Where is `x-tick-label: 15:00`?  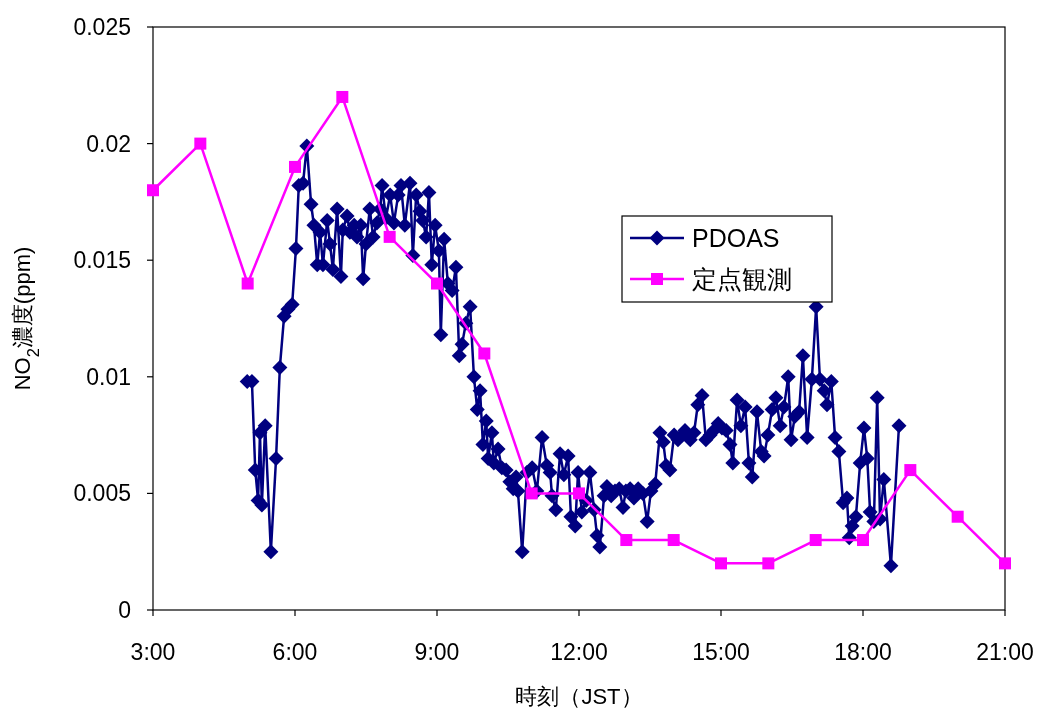 x-tick-label: 15:00 is located at coordinates (721, 652).